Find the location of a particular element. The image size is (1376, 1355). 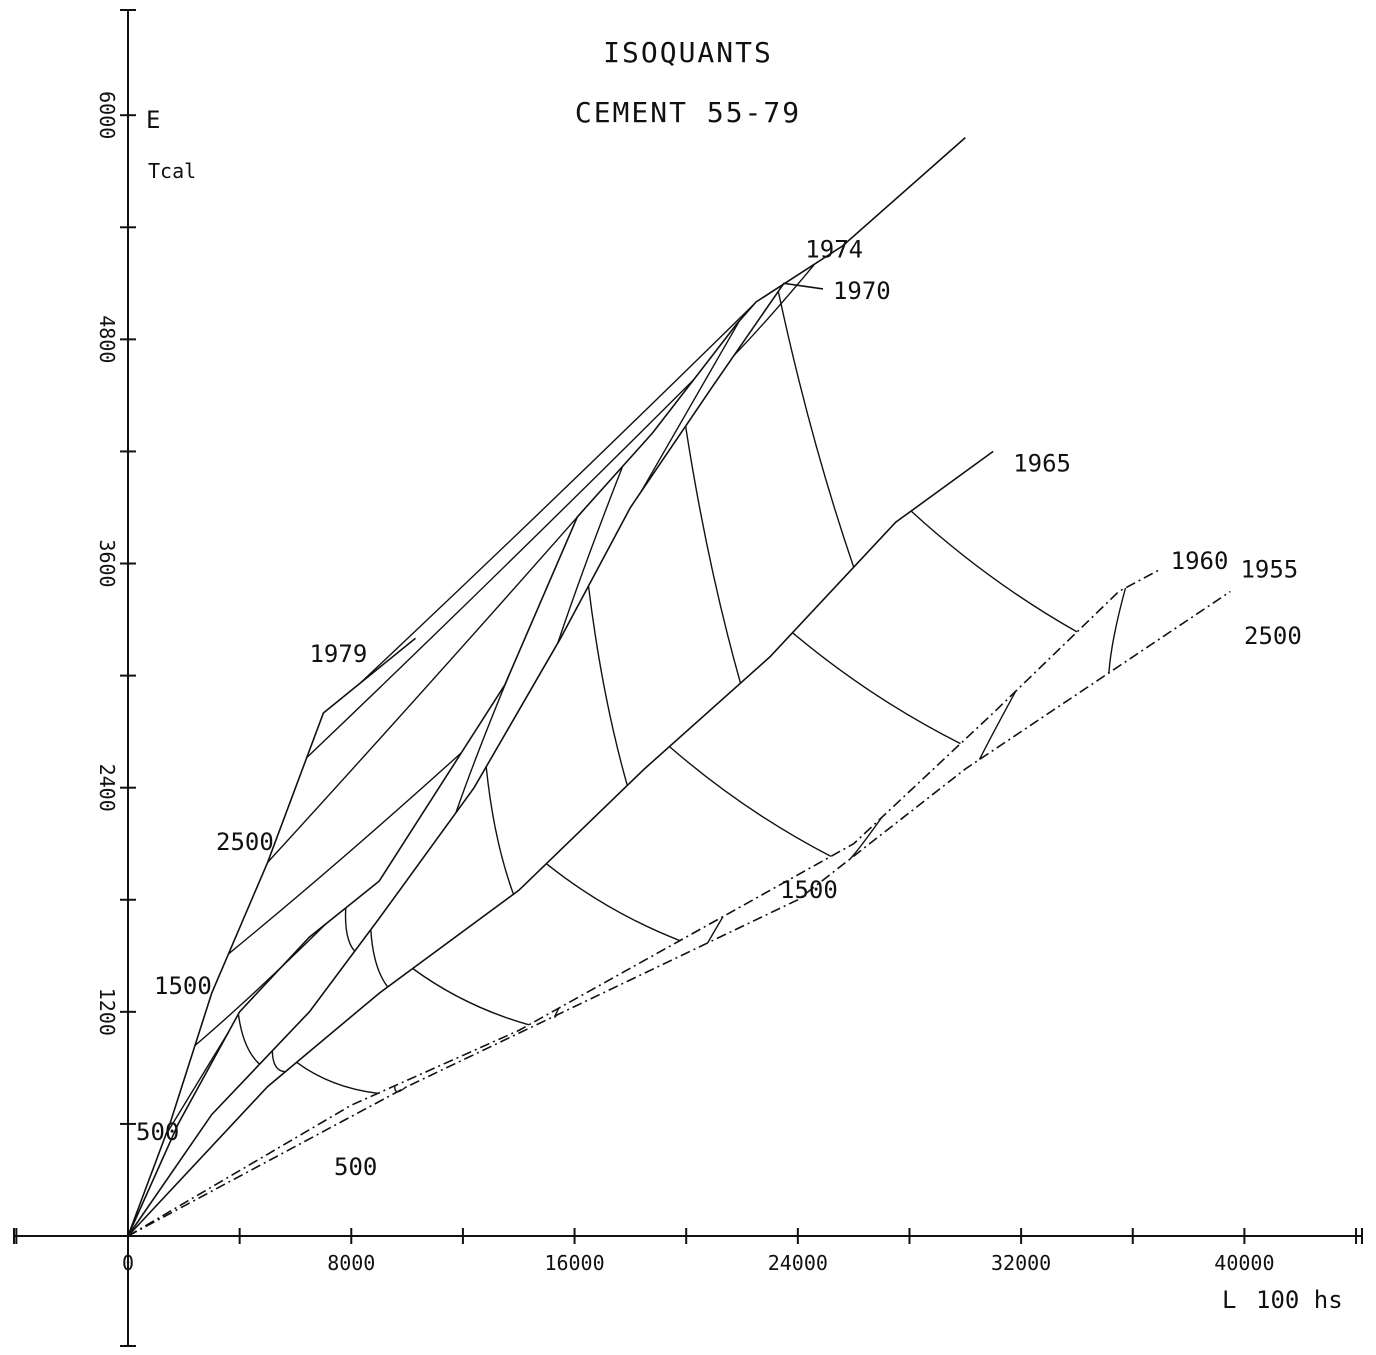

chart-subtitle: CEMENT 55-79 is located at coordinates (688, 112).